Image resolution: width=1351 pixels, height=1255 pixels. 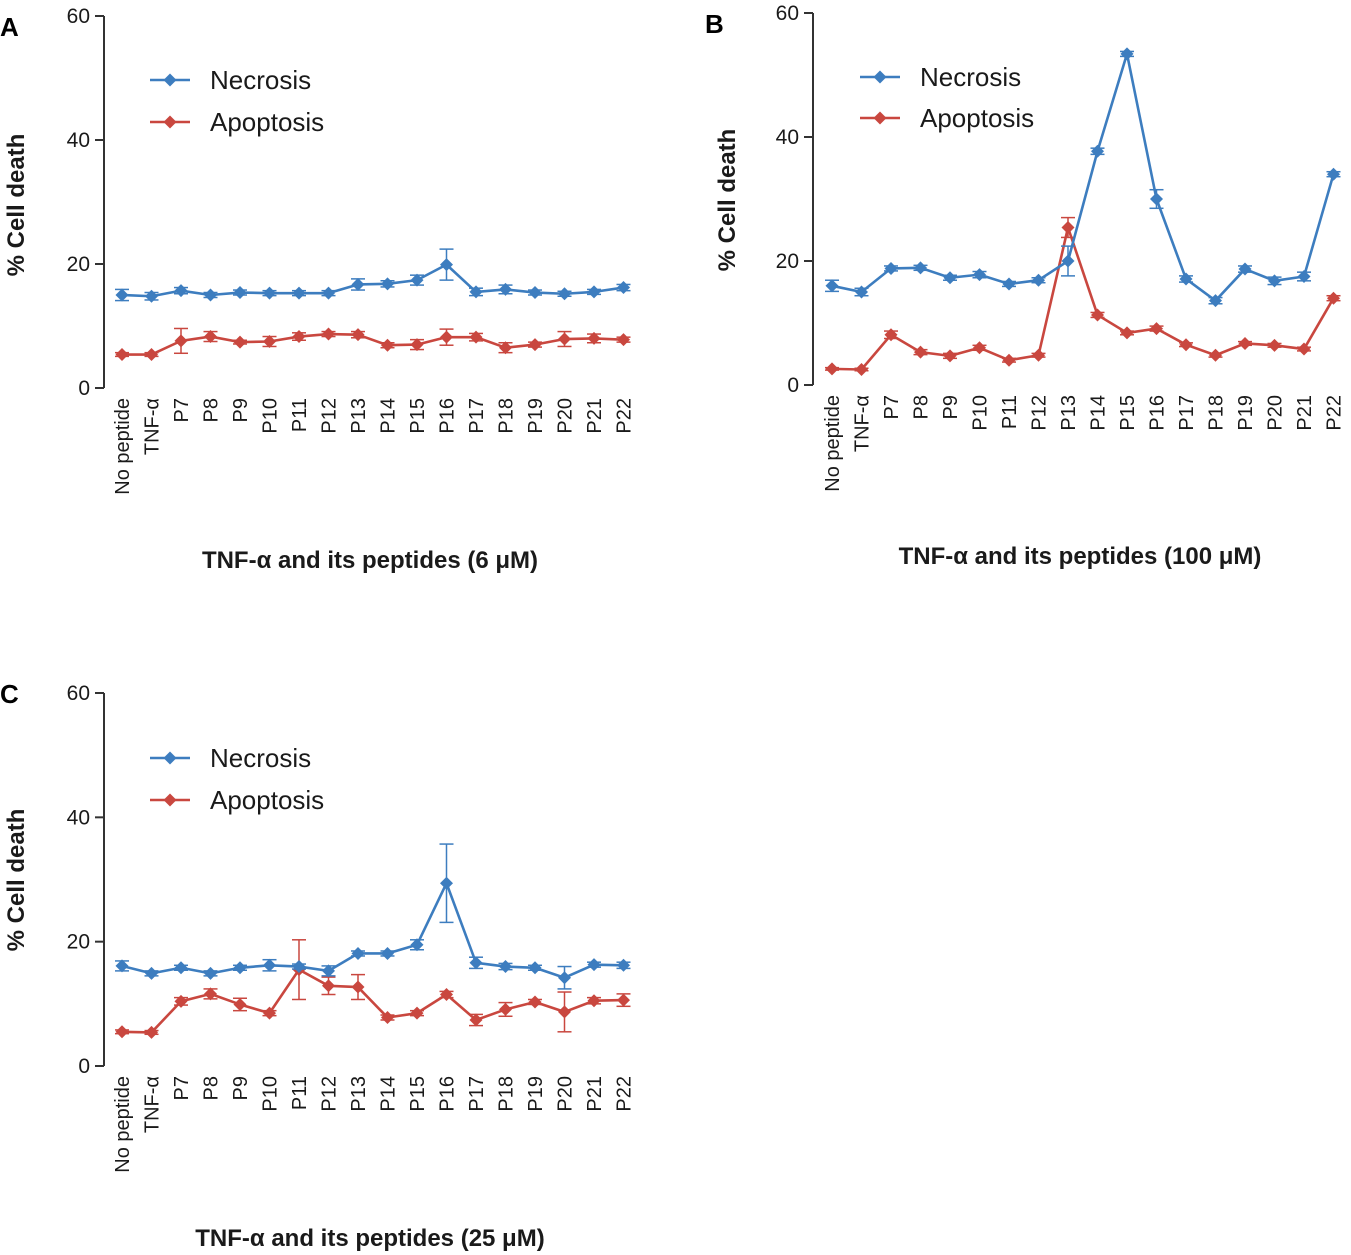 I want to click on legend-apoptosis-marker, so click(x=170, y=122).